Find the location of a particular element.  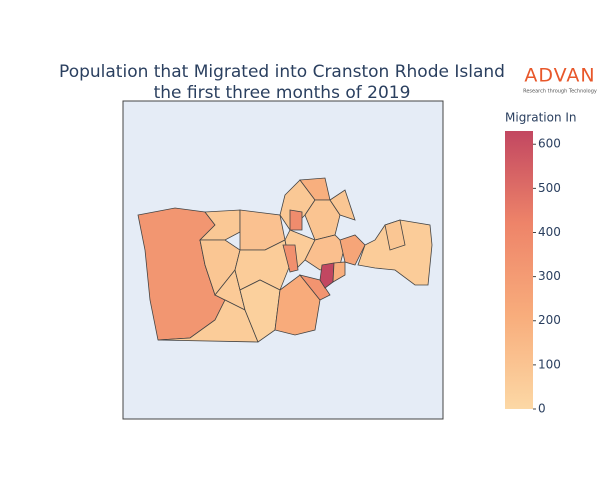

colorbar-tick-label: 300 is located at coordinates (549, 276).